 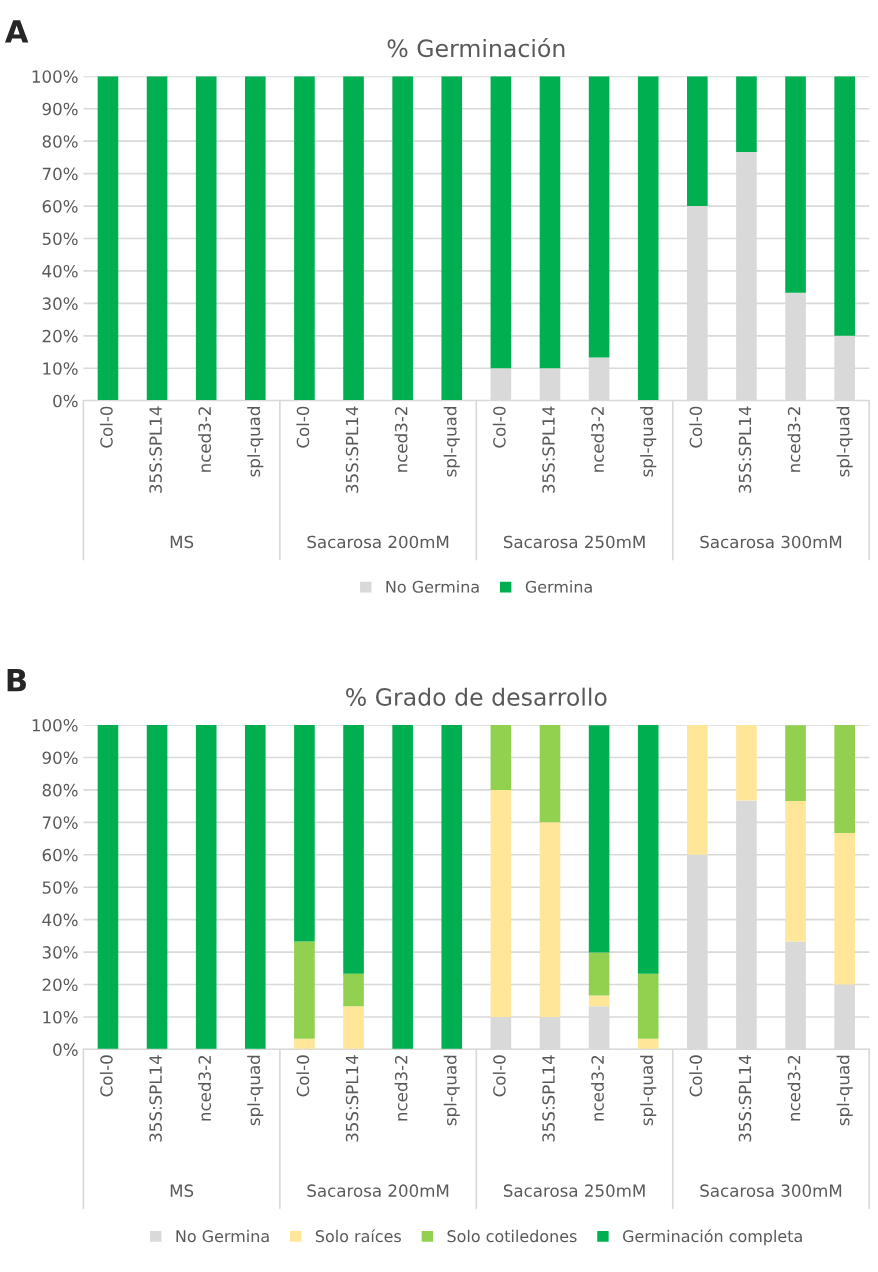 I want to click on legend-label: Germina, so click(x=558, y=586).